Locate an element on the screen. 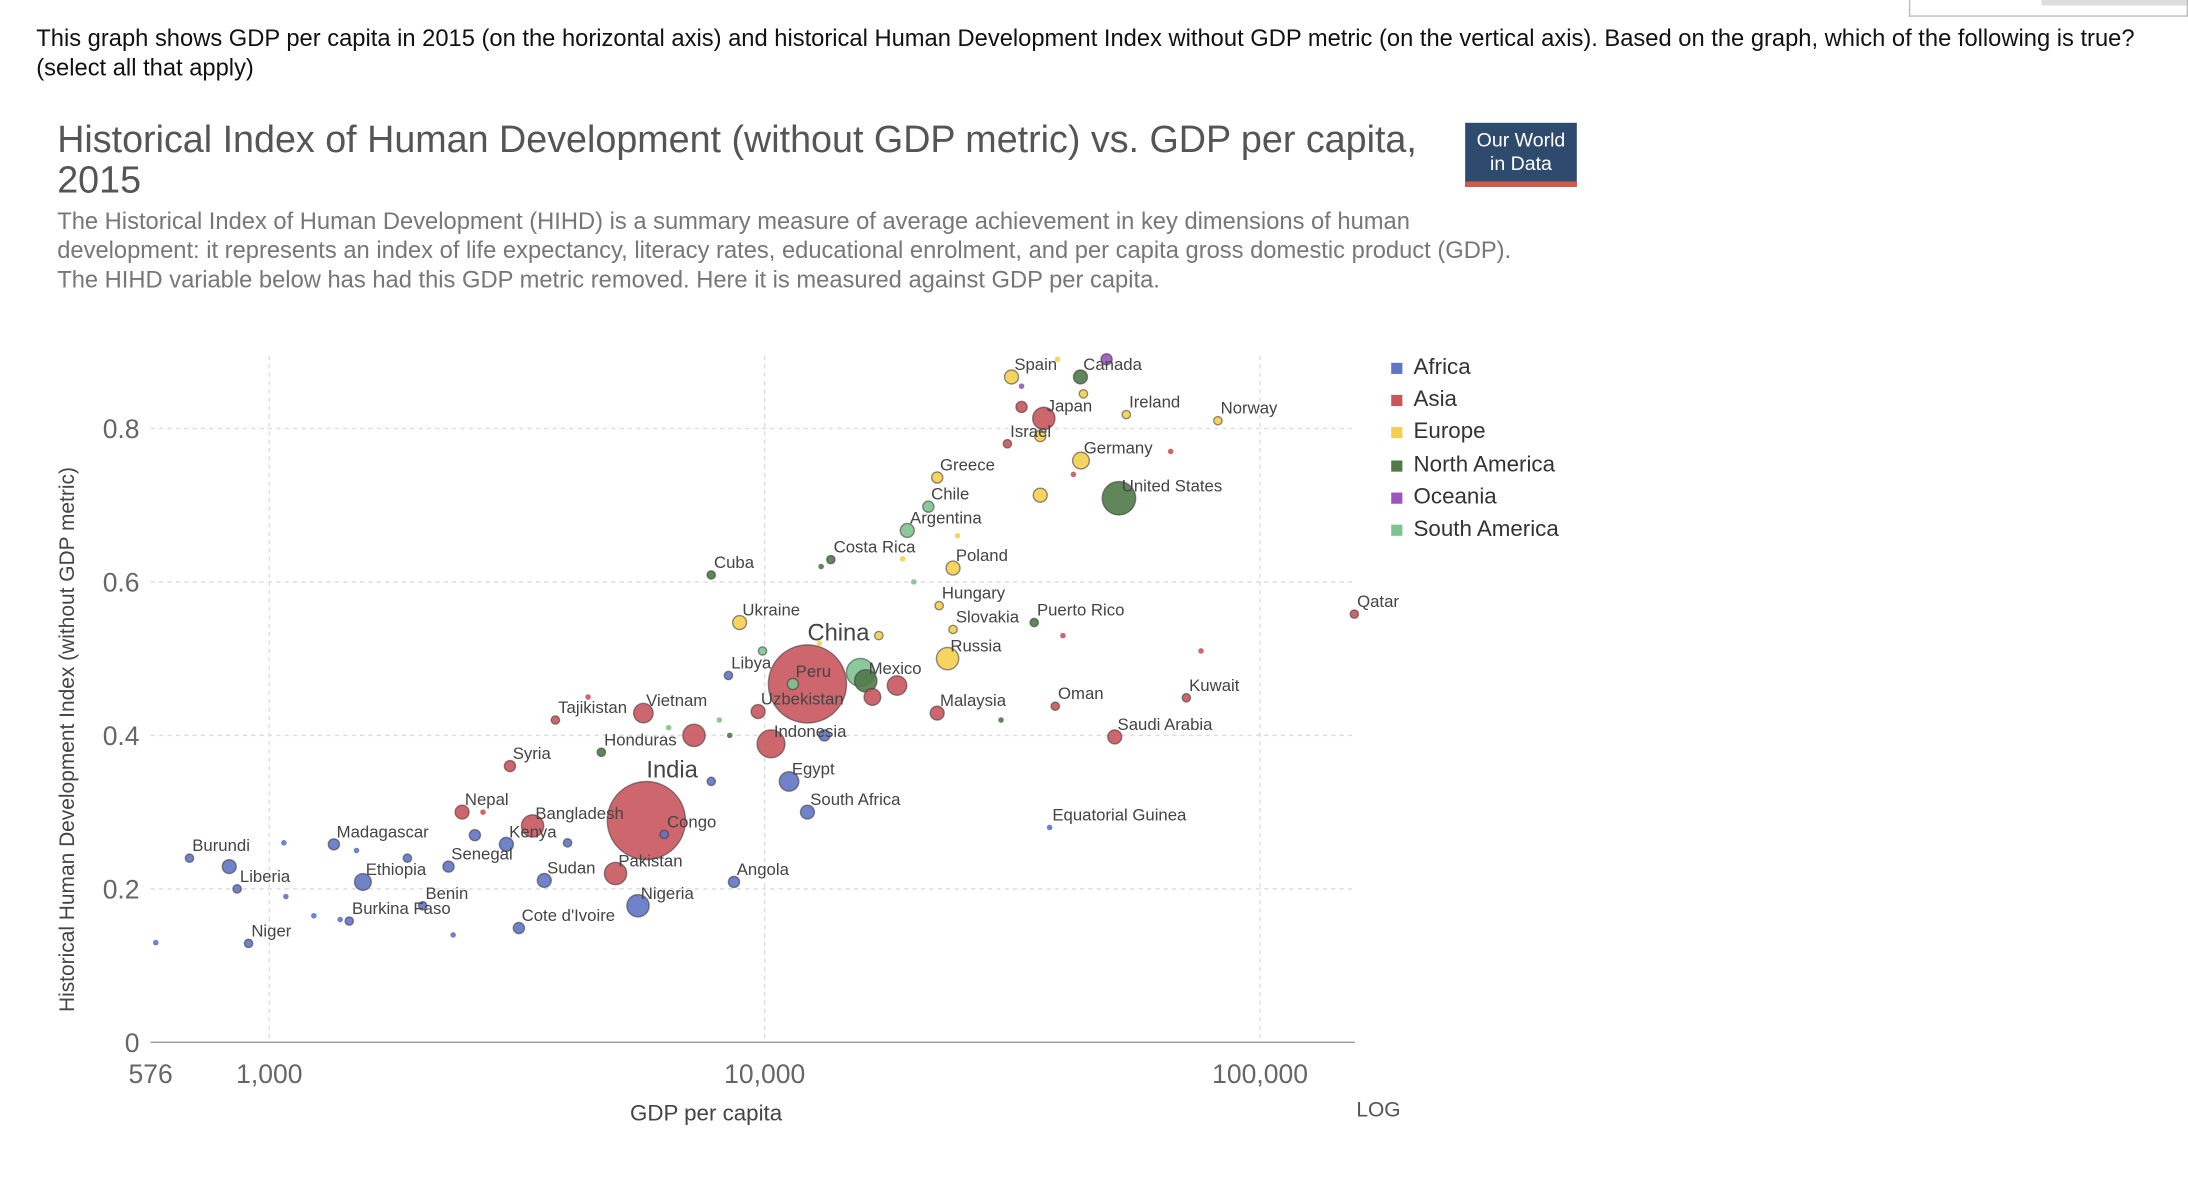 The height and width of the screenshot is (1194, 2188). log-scale-toggle: LOG is located at coordinates (1378, 1109).